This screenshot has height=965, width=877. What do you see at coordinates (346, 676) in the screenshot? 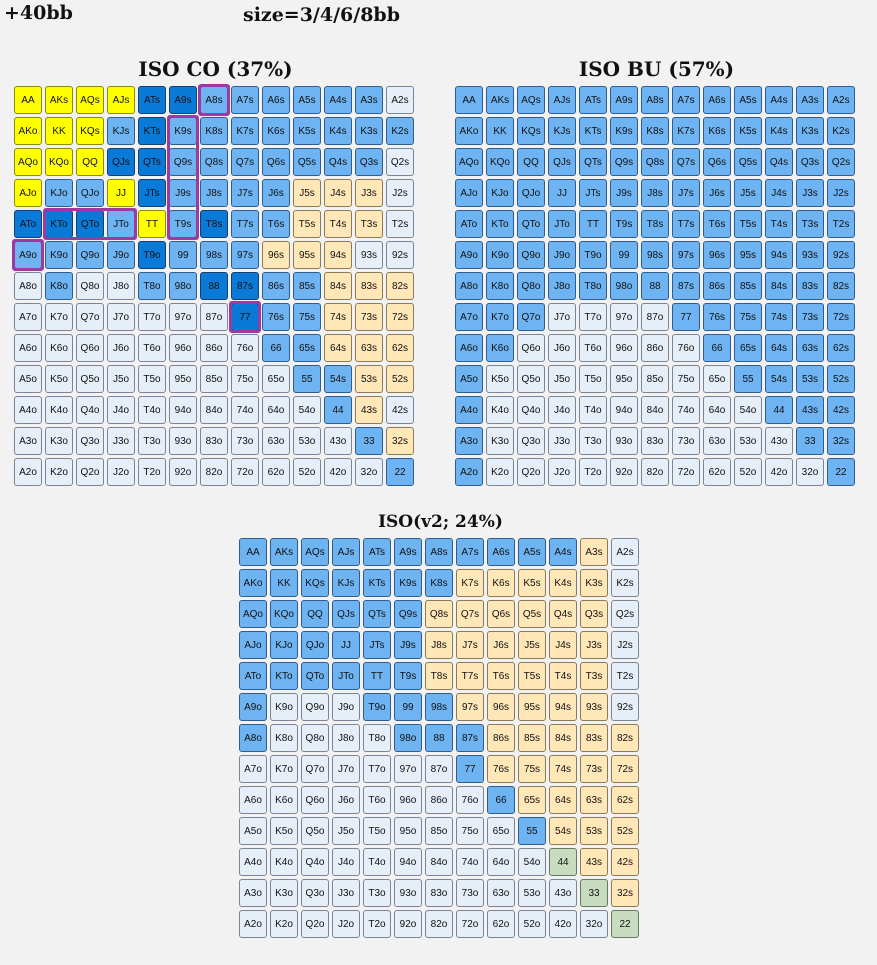
I see `hand-cell-JTo: JTo` at bounding box center [346, 676].